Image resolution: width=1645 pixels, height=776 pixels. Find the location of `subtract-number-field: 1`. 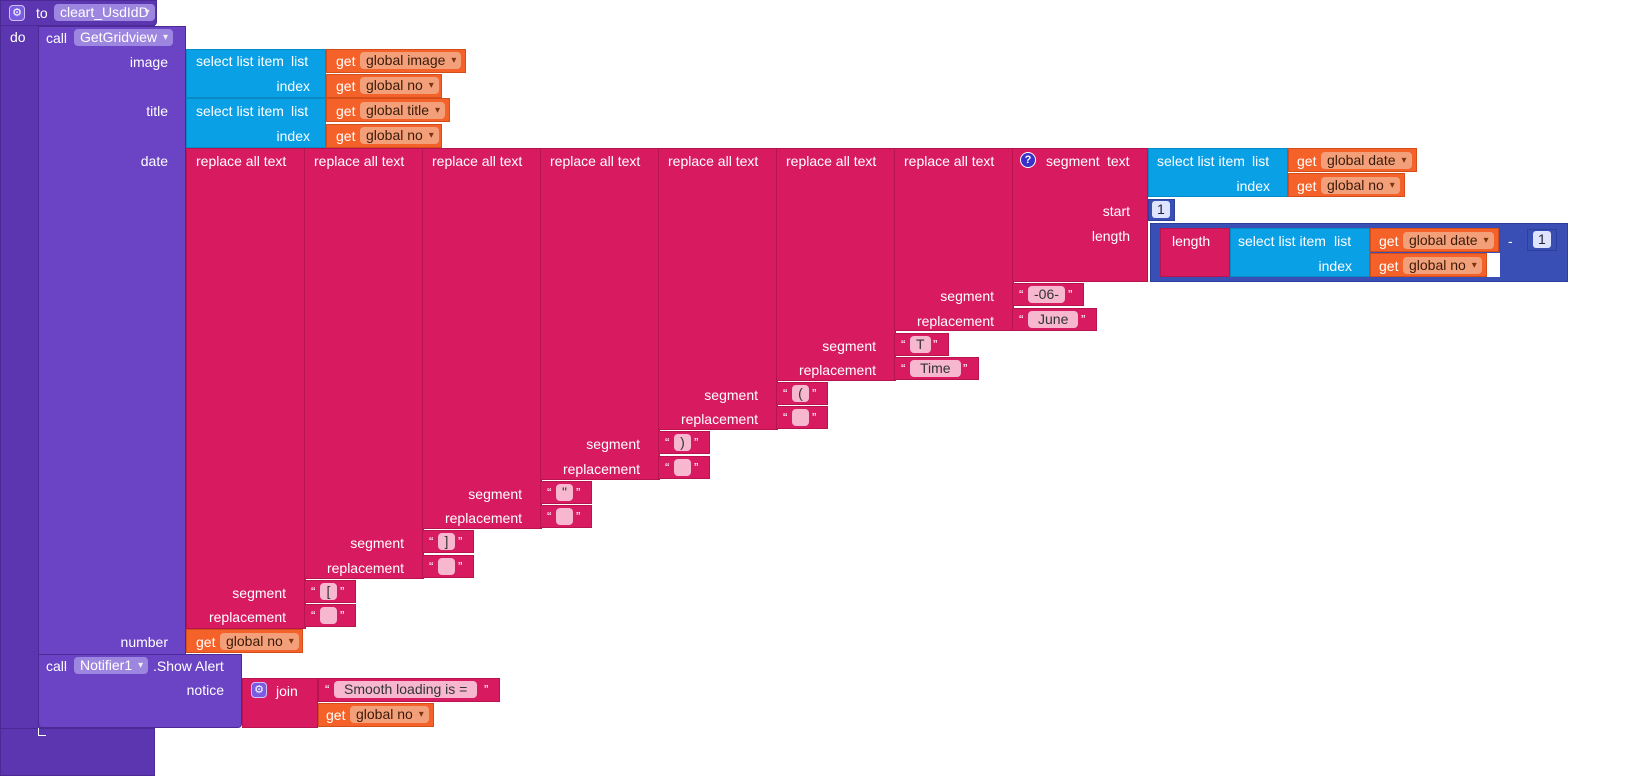

subtract-number-field: 1 is located at coordinates (1542, 239).